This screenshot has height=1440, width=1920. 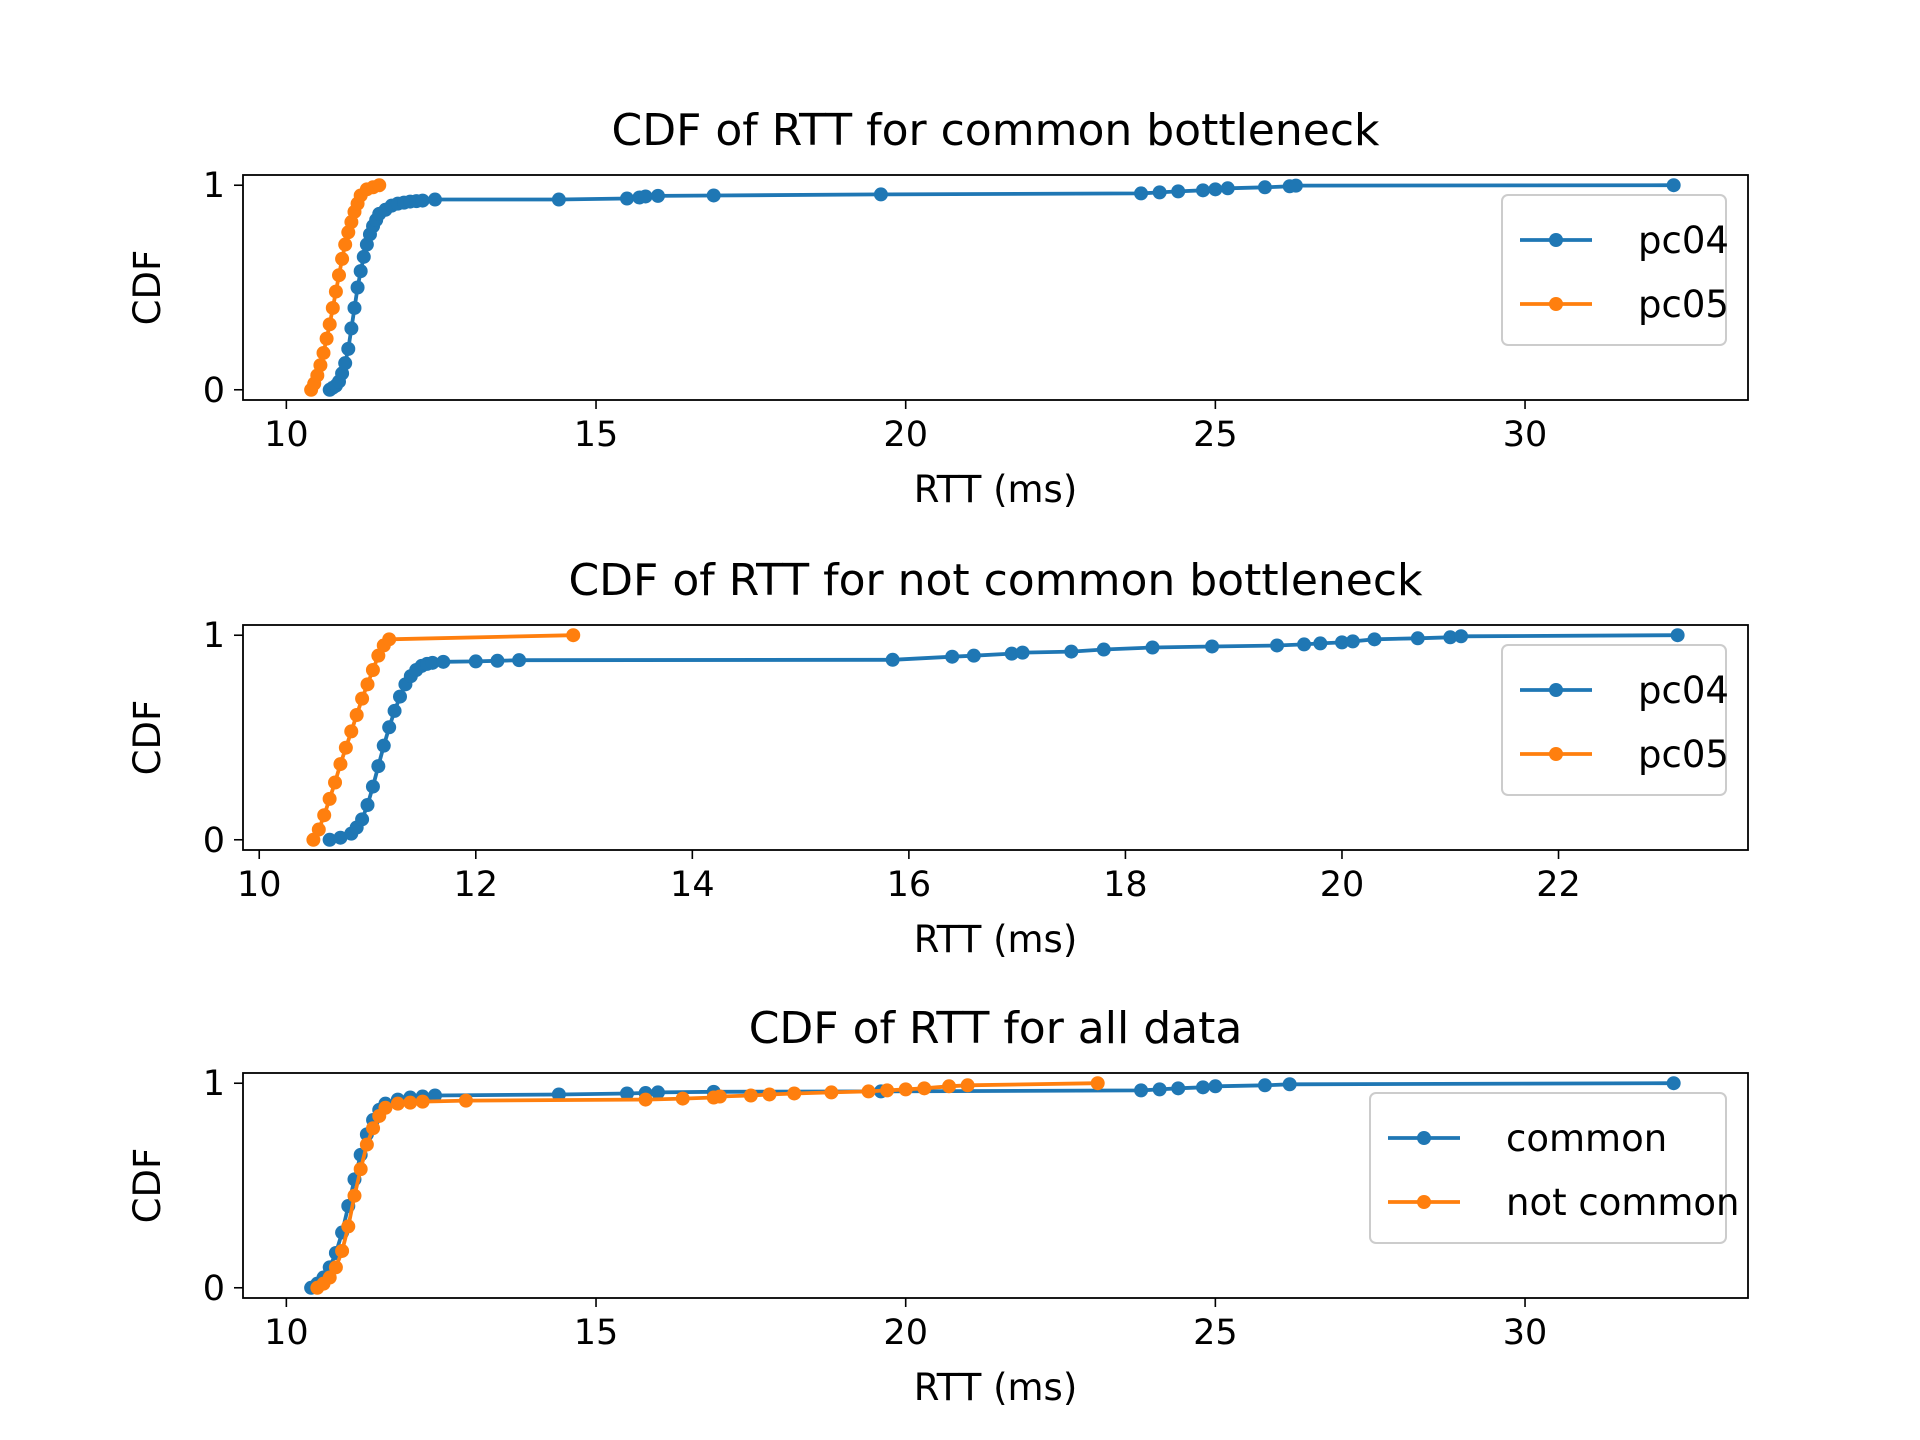 What do you see at coordinates (905, 435) in the screenshot?
I see `x-tick-label: 20` at bounding box center [905, 435].